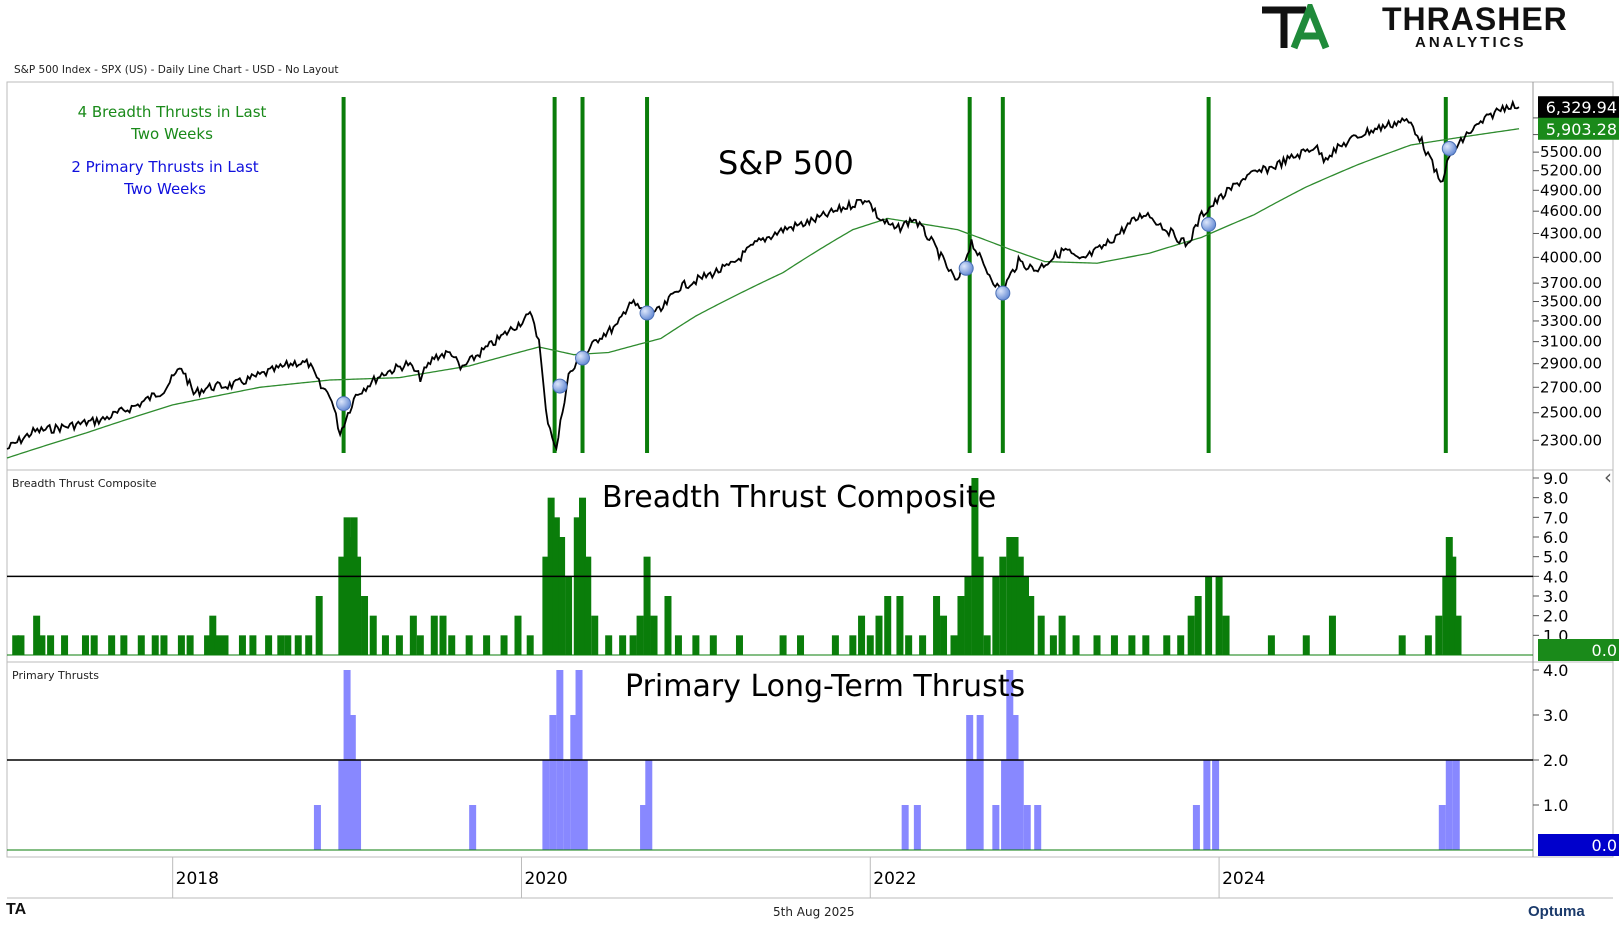  What do you see at coordinates (1555, 616) in the screenshot?
I see `breadth-y-tick-label: 2.0` at bounding box center [1555, 616].